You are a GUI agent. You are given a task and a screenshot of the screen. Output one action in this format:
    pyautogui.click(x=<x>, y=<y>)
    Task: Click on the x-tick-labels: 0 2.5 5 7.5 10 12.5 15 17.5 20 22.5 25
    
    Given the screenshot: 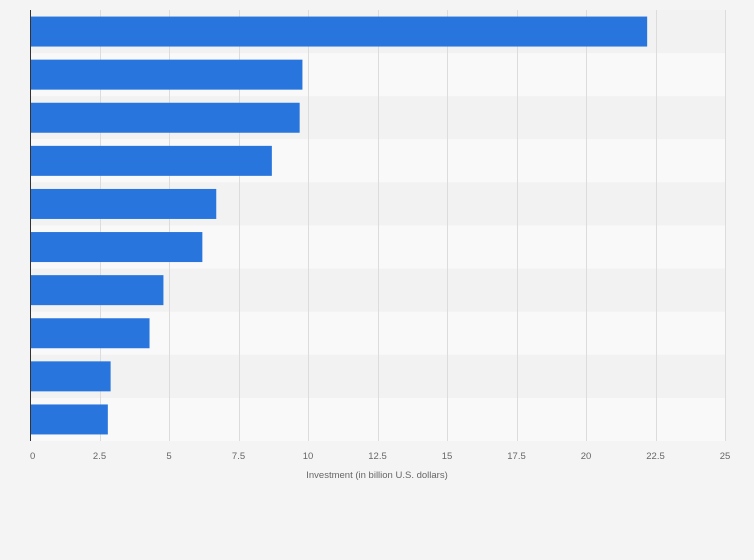 What is the action you would take?
    pyautogui.click(x=380, y=456)
    